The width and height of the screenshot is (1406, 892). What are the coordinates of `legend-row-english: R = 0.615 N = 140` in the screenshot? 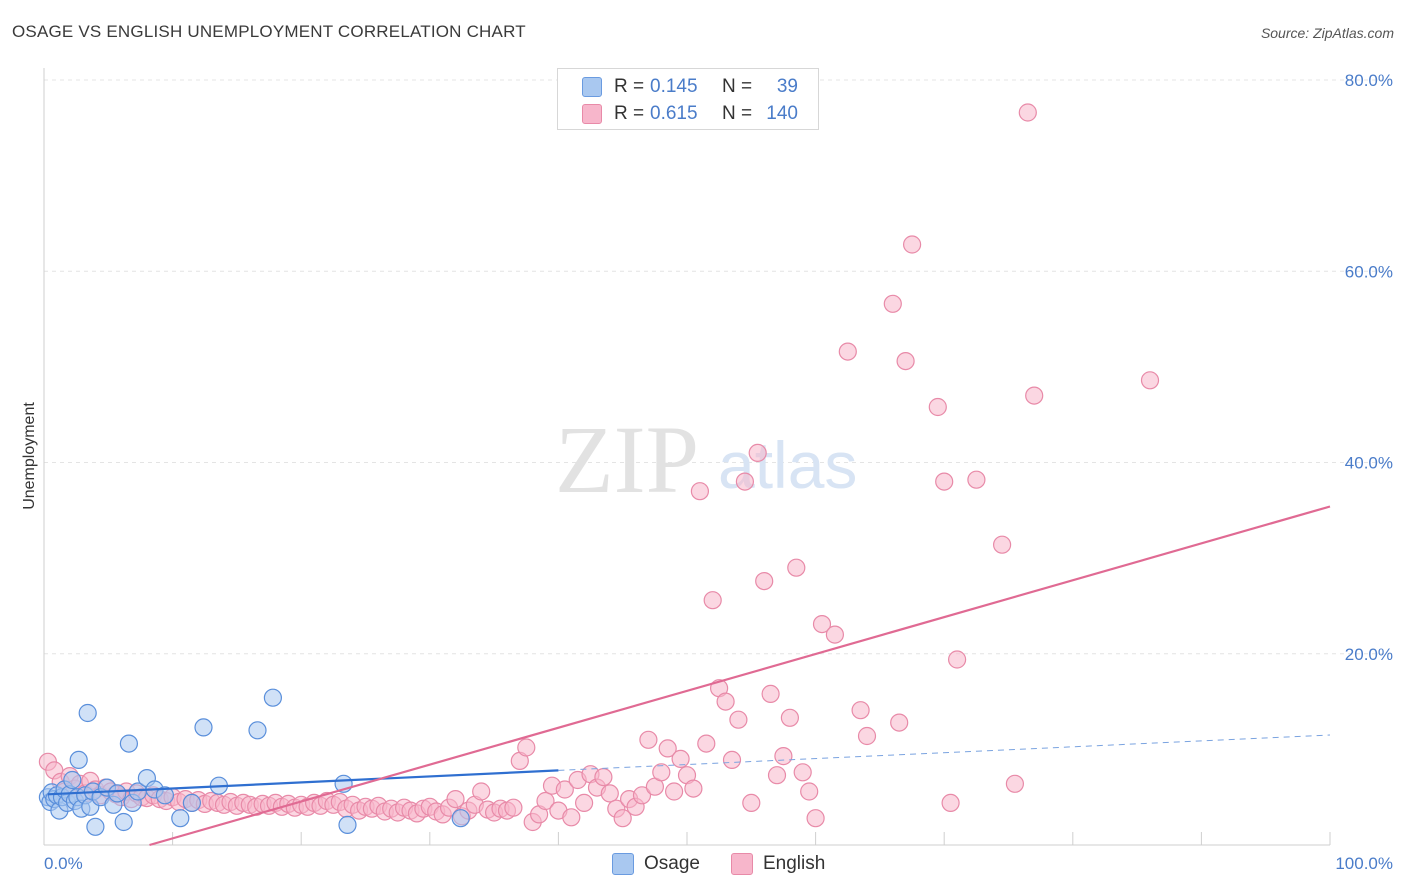 It's located at (690, 114).